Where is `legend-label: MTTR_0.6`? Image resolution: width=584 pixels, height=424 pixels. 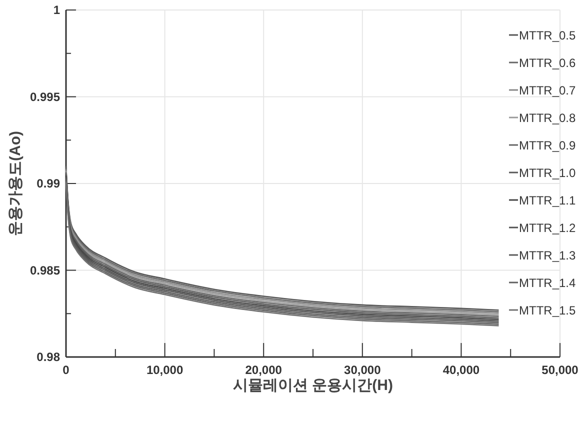
legend-label: MTTR_0.6 is located at coordinates (547, 63).